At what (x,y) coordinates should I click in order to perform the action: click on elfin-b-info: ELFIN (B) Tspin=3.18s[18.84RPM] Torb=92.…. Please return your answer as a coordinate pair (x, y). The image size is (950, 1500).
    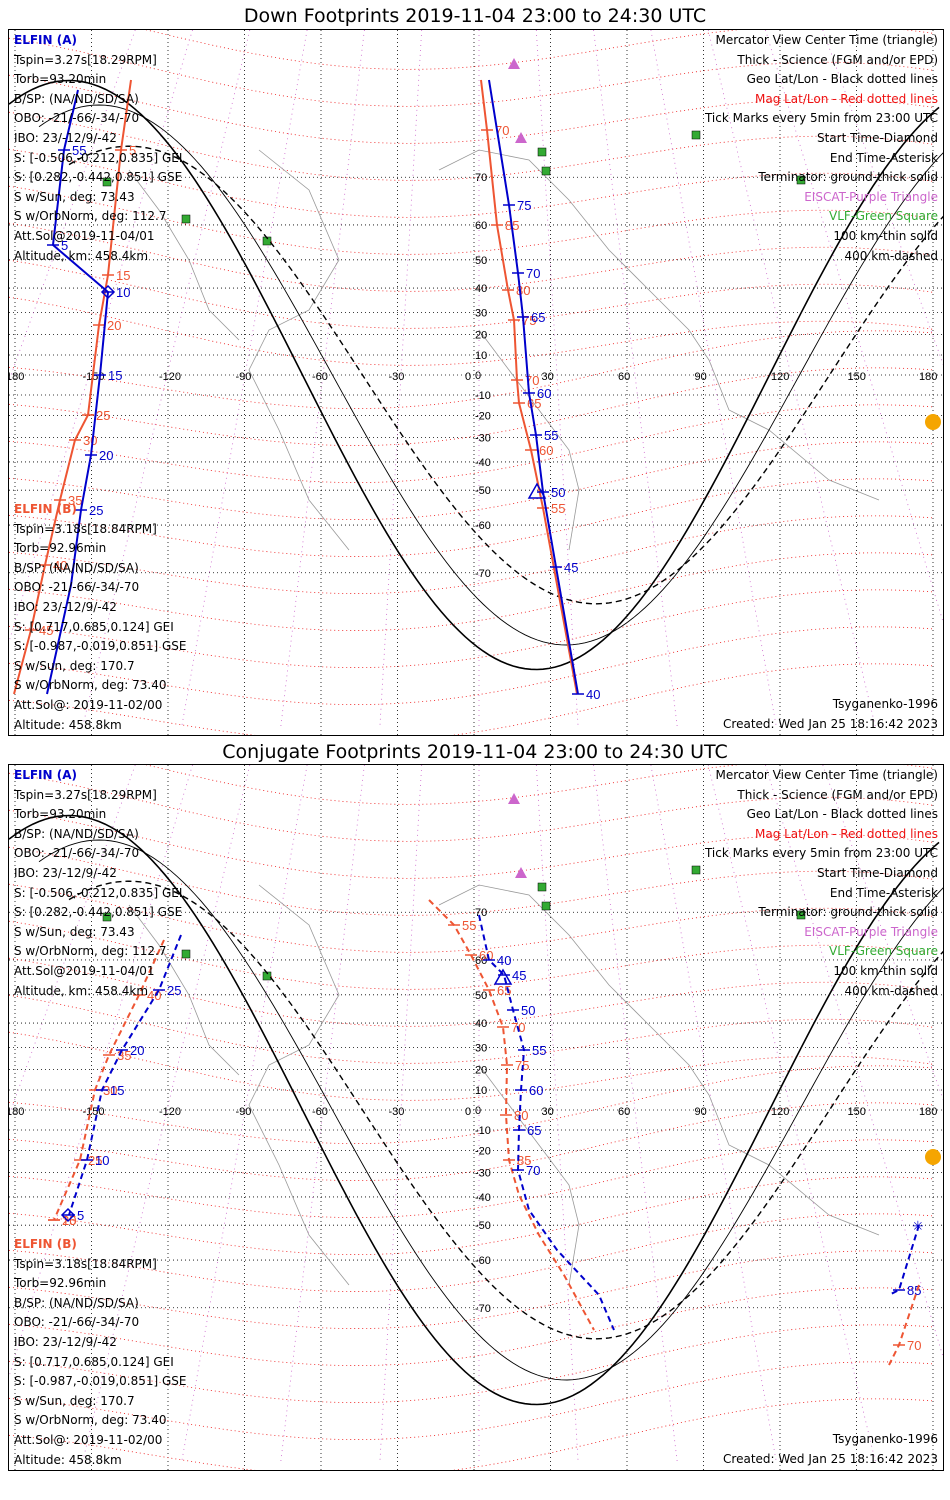
    Looking at the image, I should click on (100, 617).